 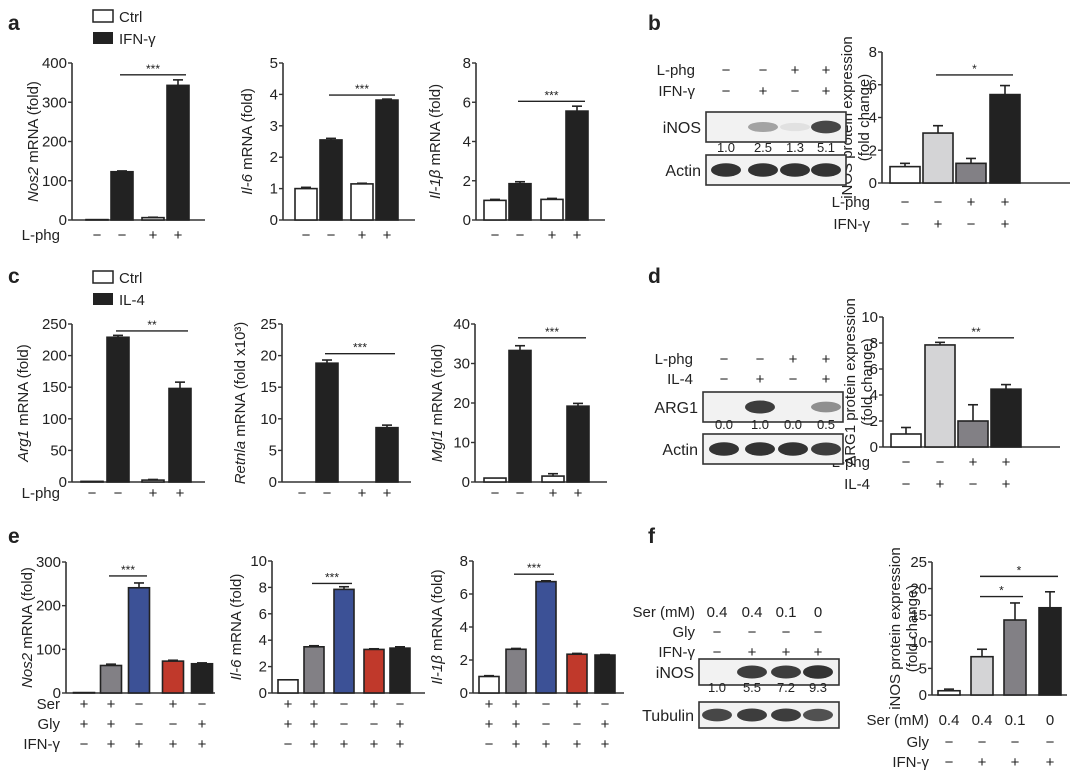 What do you see at coordinates (851, 224) in the screenshot?
I see `condition-row-label: IFN-γ` at bounding box center [851, 224].